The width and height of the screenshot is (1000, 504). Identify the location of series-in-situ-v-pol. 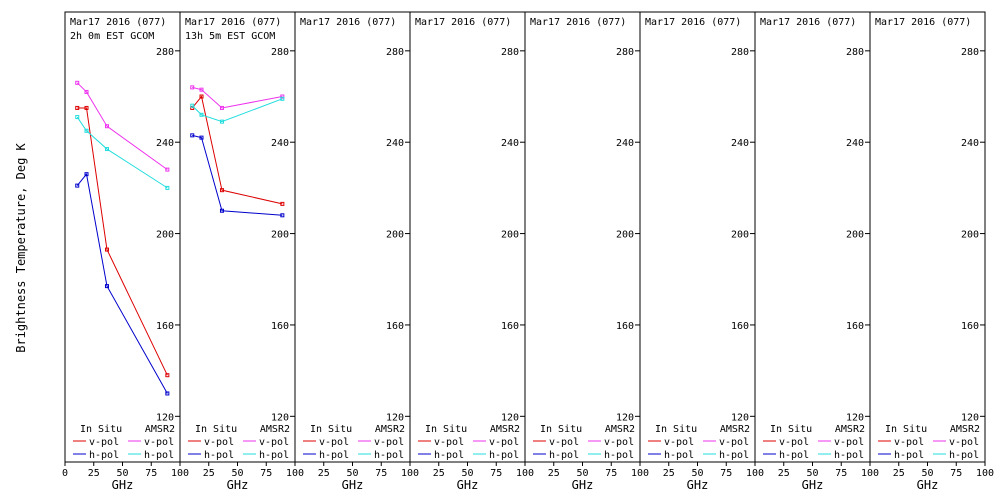
(122, 241).